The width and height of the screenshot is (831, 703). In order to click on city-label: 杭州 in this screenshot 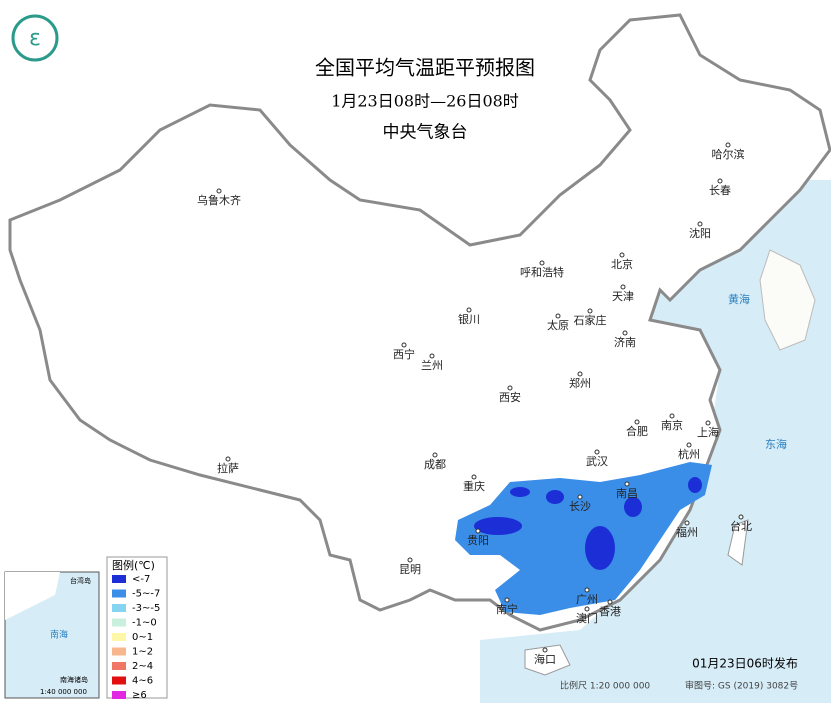, I will do `click(689, 454)`.